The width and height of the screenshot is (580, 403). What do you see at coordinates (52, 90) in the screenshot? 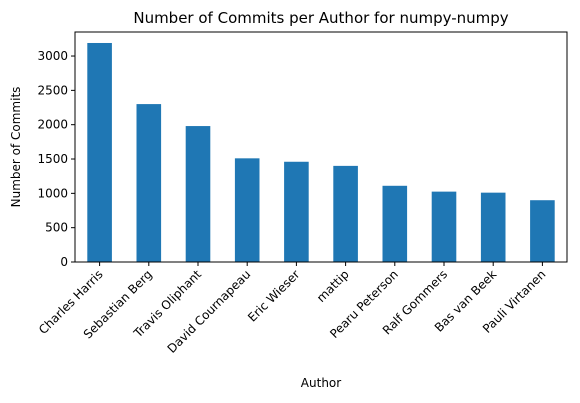
I see `y-tick-label: 2500` at bounding box center [52, 90].